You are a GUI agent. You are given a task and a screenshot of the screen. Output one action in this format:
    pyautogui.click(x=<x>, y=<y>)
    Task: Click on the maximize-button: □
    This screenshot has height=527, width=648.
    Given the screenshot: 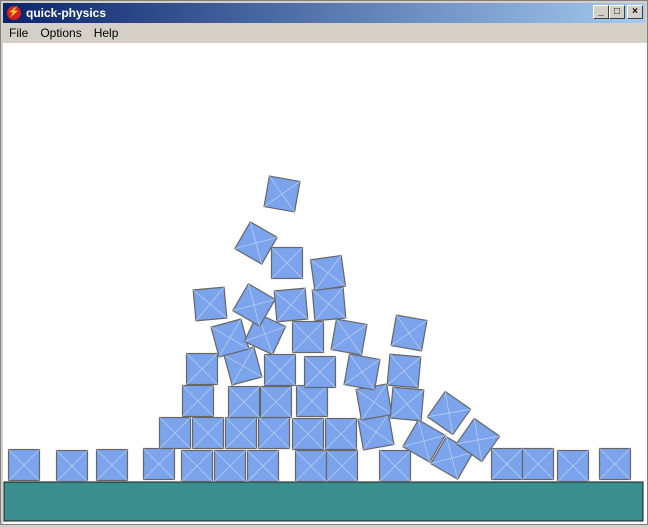 What is the action you would take?
    pyautogui.click(x=617, y=12)
    